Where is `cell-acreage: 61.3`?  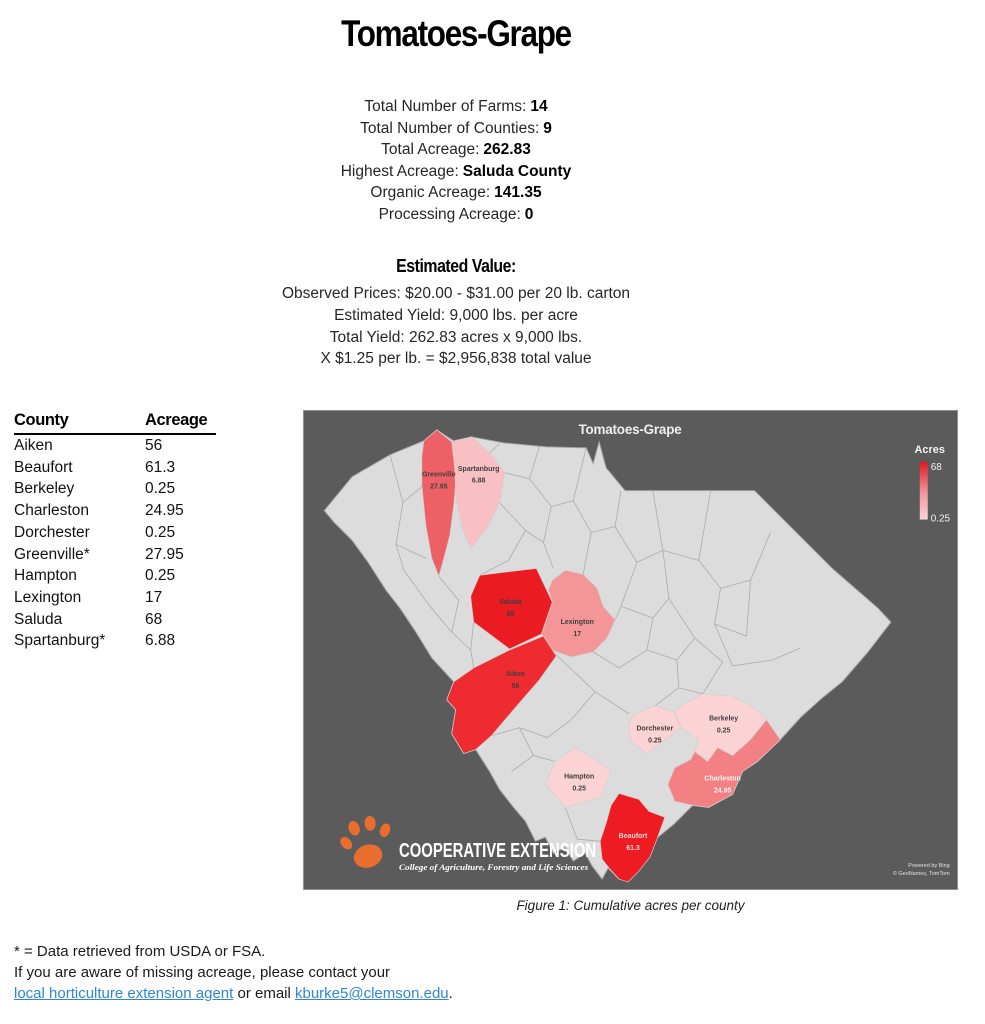 cell-acreage: 61.3 is located at coordinates (160, 467).